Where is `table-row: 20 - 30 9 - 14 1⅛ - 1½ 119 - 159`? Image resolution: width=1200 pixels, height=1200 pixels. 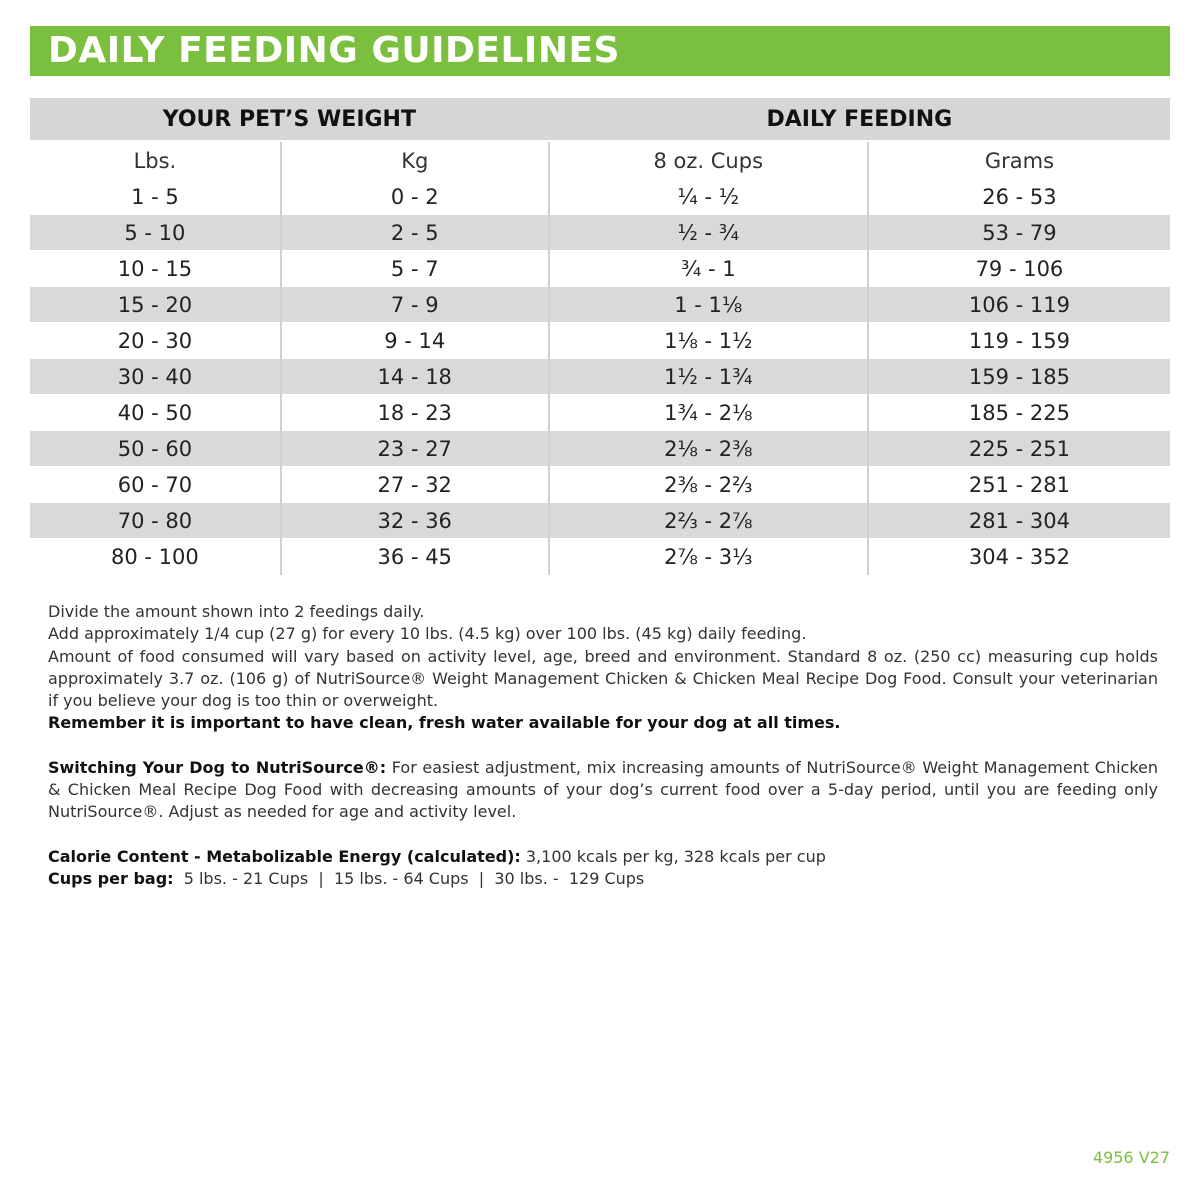 table-row: 20 - 30 9 - 14 1⅛ - 1½ 119 - 159 is located at coordinates (600, 340).